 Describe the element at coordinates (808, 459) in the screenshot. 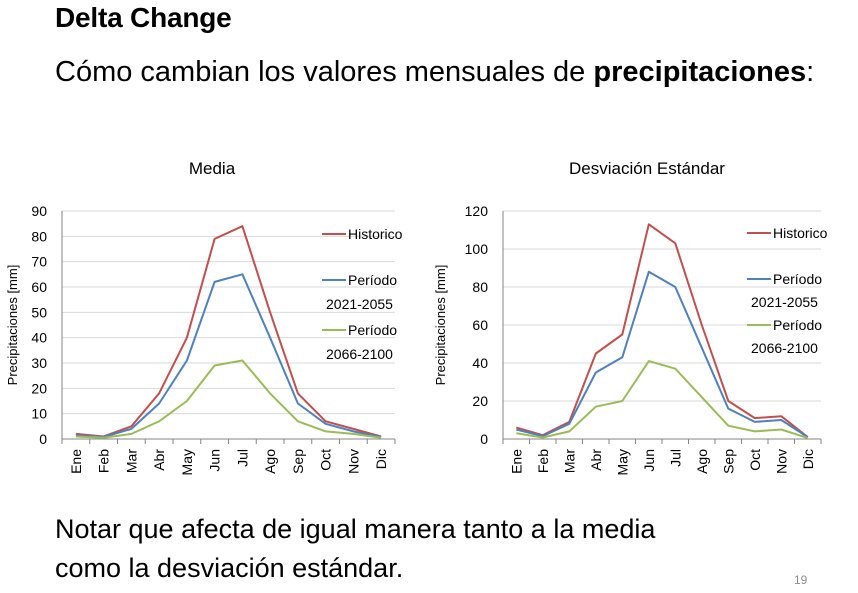

I see `sd-xtick-label: Dic` at that location.